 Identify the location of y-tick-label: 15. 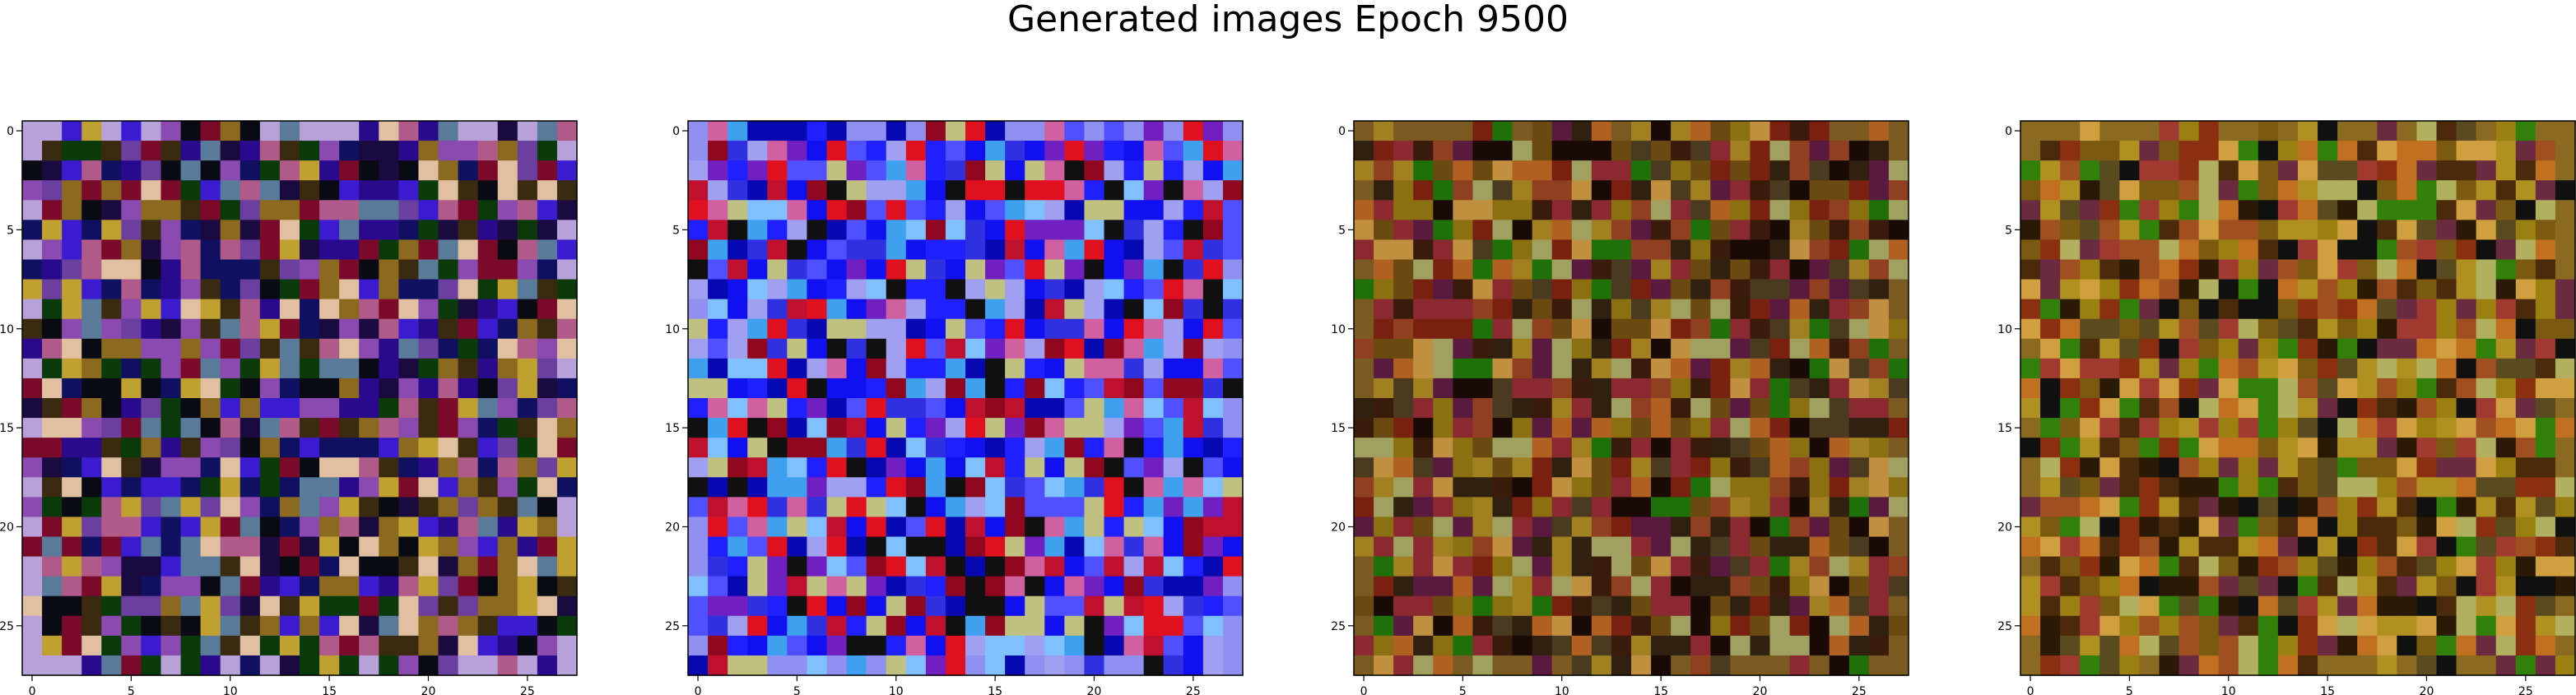
(7, 428).